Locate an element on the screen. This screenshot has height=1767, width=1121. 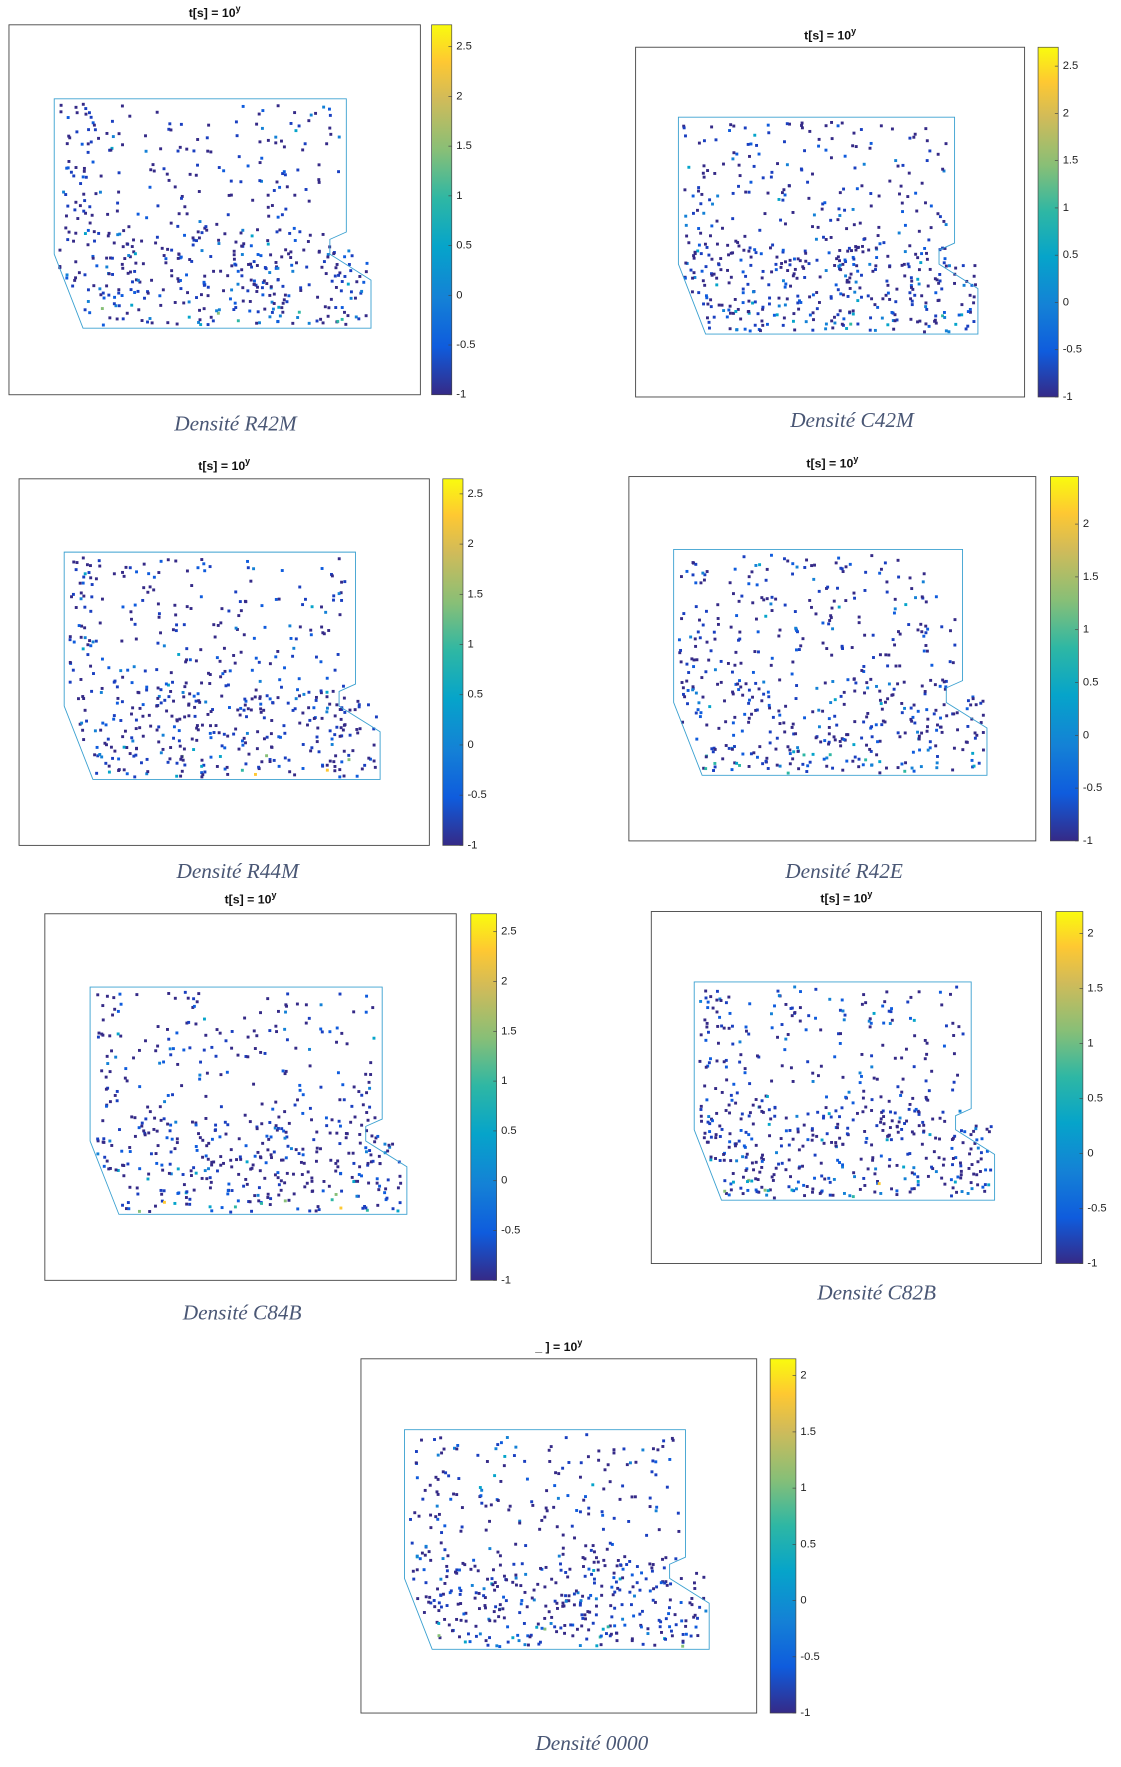
plot-title: t[s] = 10y is located at coordinates (846, 897).